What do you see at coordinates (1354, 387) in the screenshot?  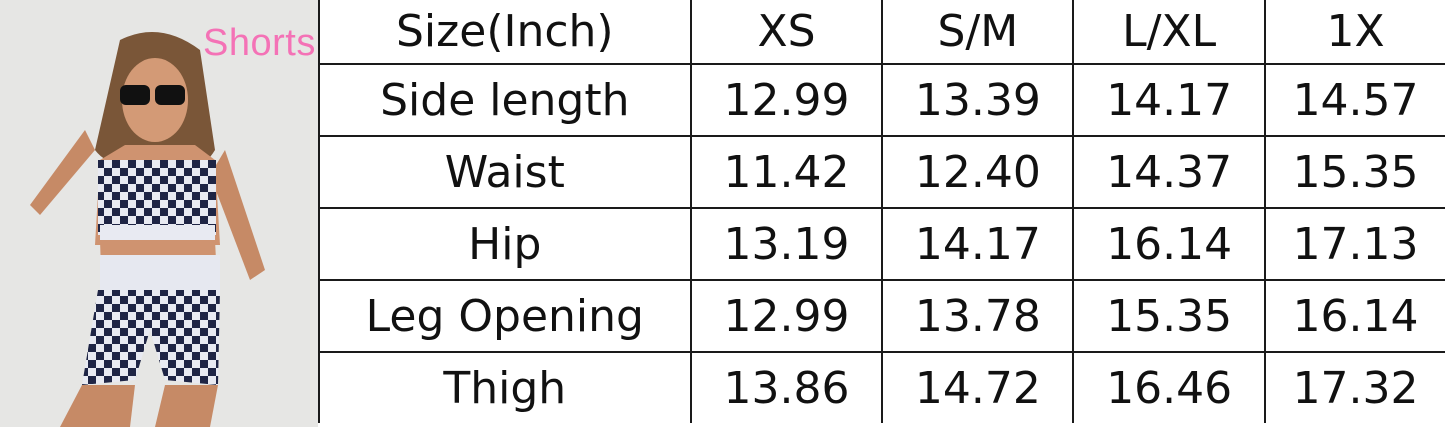 I see `cell: 17.32` at bounding box center [1354, 387].